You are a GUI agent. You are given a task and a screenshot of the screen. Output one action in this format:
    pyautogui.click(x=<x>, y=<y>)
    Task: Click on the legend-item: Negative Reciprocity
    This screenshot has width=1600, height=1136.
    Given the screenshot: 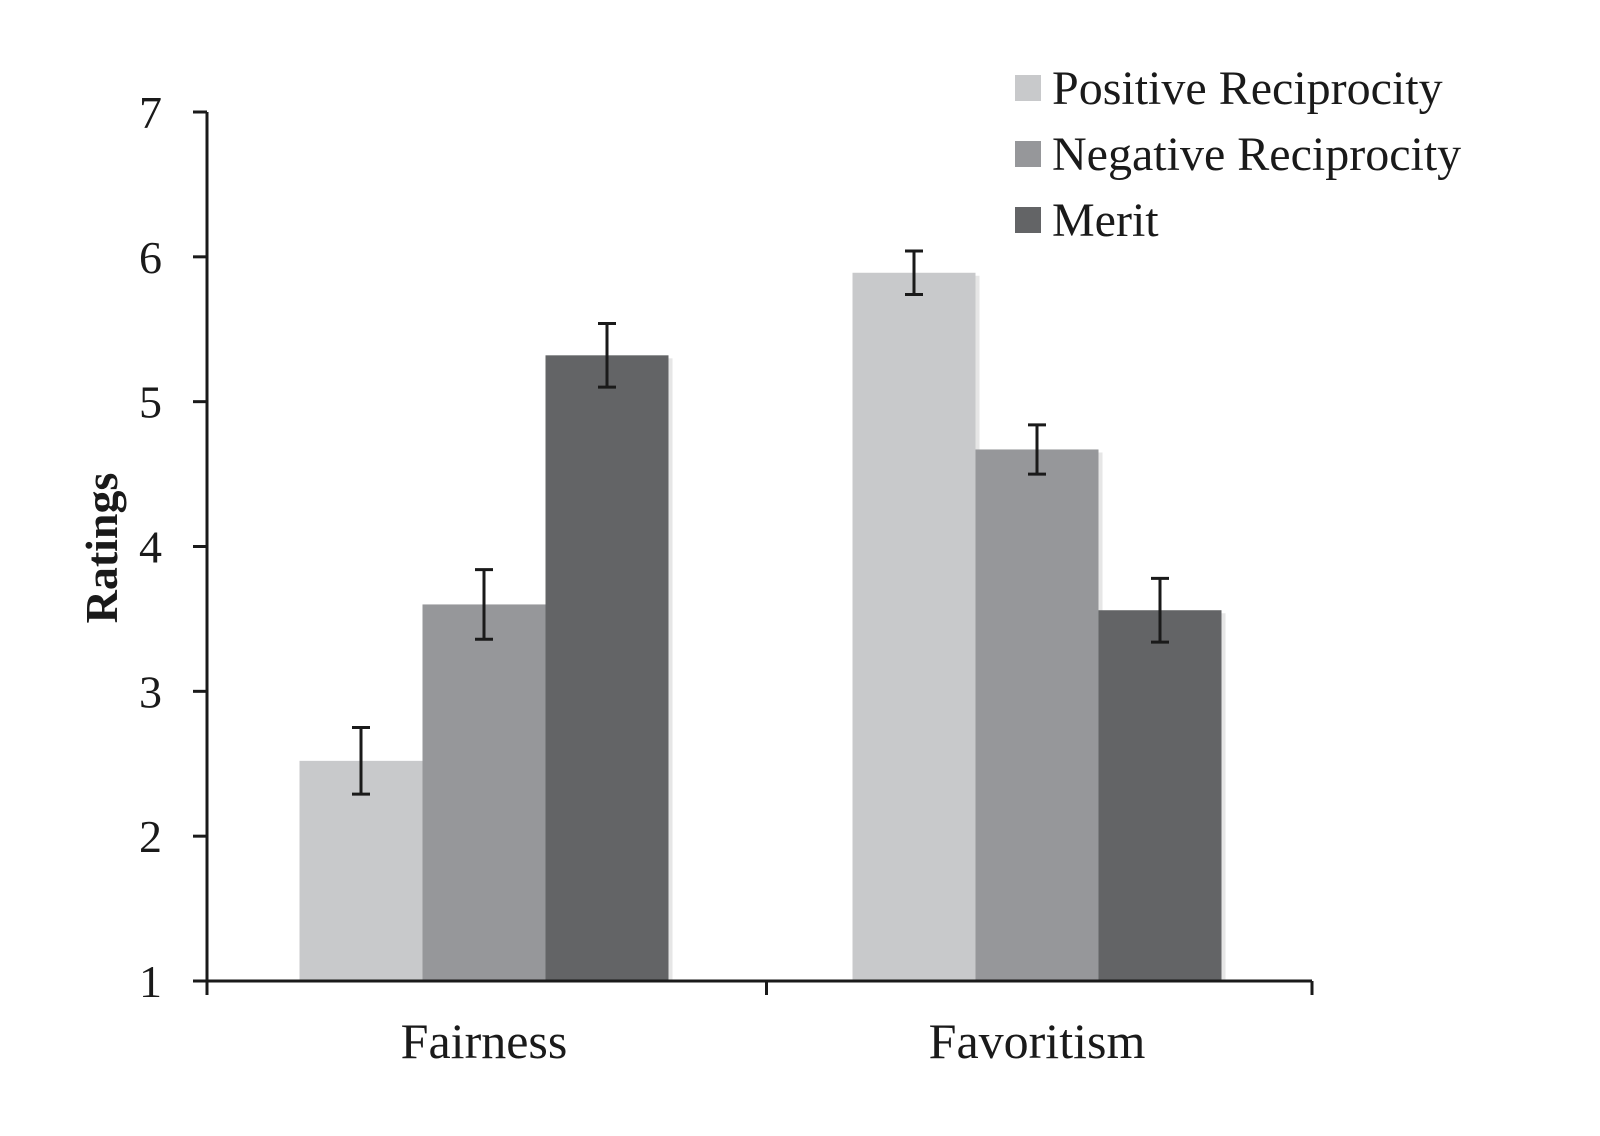 What is the action you would take?
    pyautogui.click(x=1238, y=154)
    